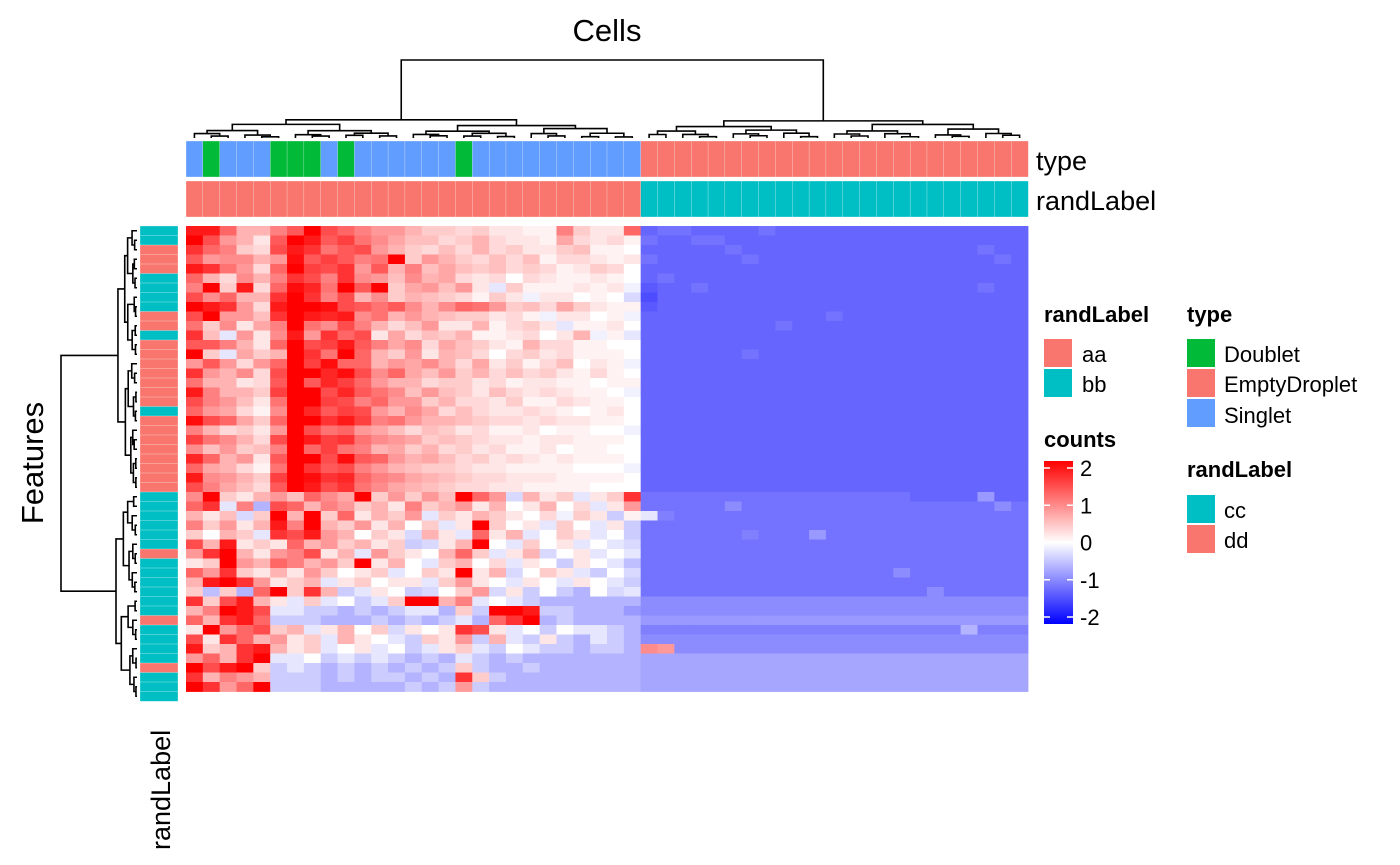  What do you see at coordinates (649, 159) in the screenshot?
I see `column-annotation-cell` at bounding box center [649, 159].